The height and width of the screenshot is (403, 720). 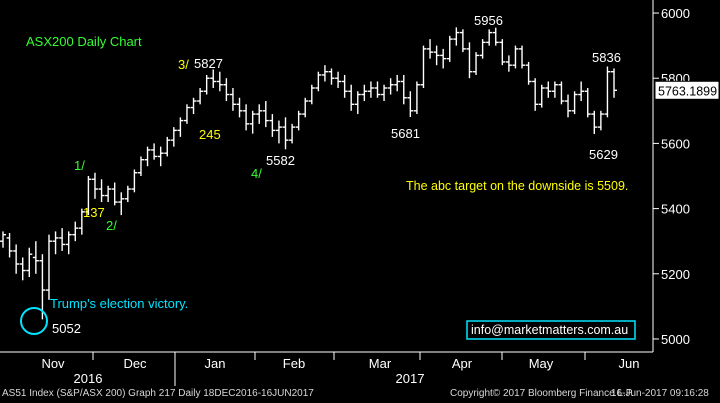 I want to click on y-tick-label: 5000, so click(x=675, y=339).